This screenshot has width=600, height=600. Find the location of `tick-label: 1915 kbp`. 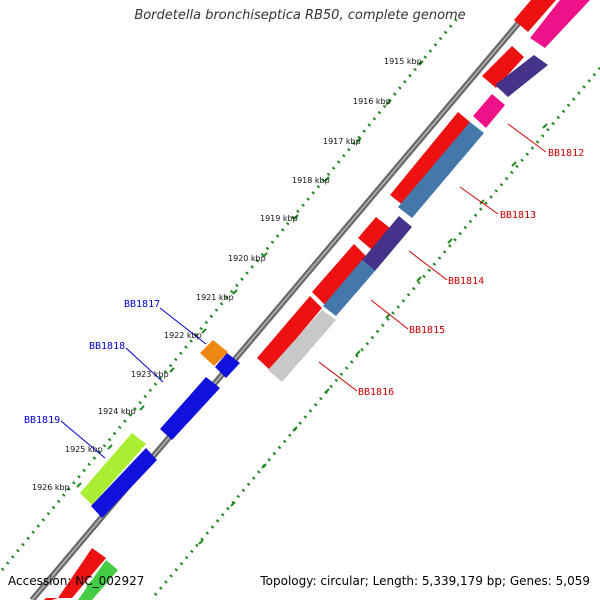

tick-label: 1915 kbp is located at coordinates (403, 61).